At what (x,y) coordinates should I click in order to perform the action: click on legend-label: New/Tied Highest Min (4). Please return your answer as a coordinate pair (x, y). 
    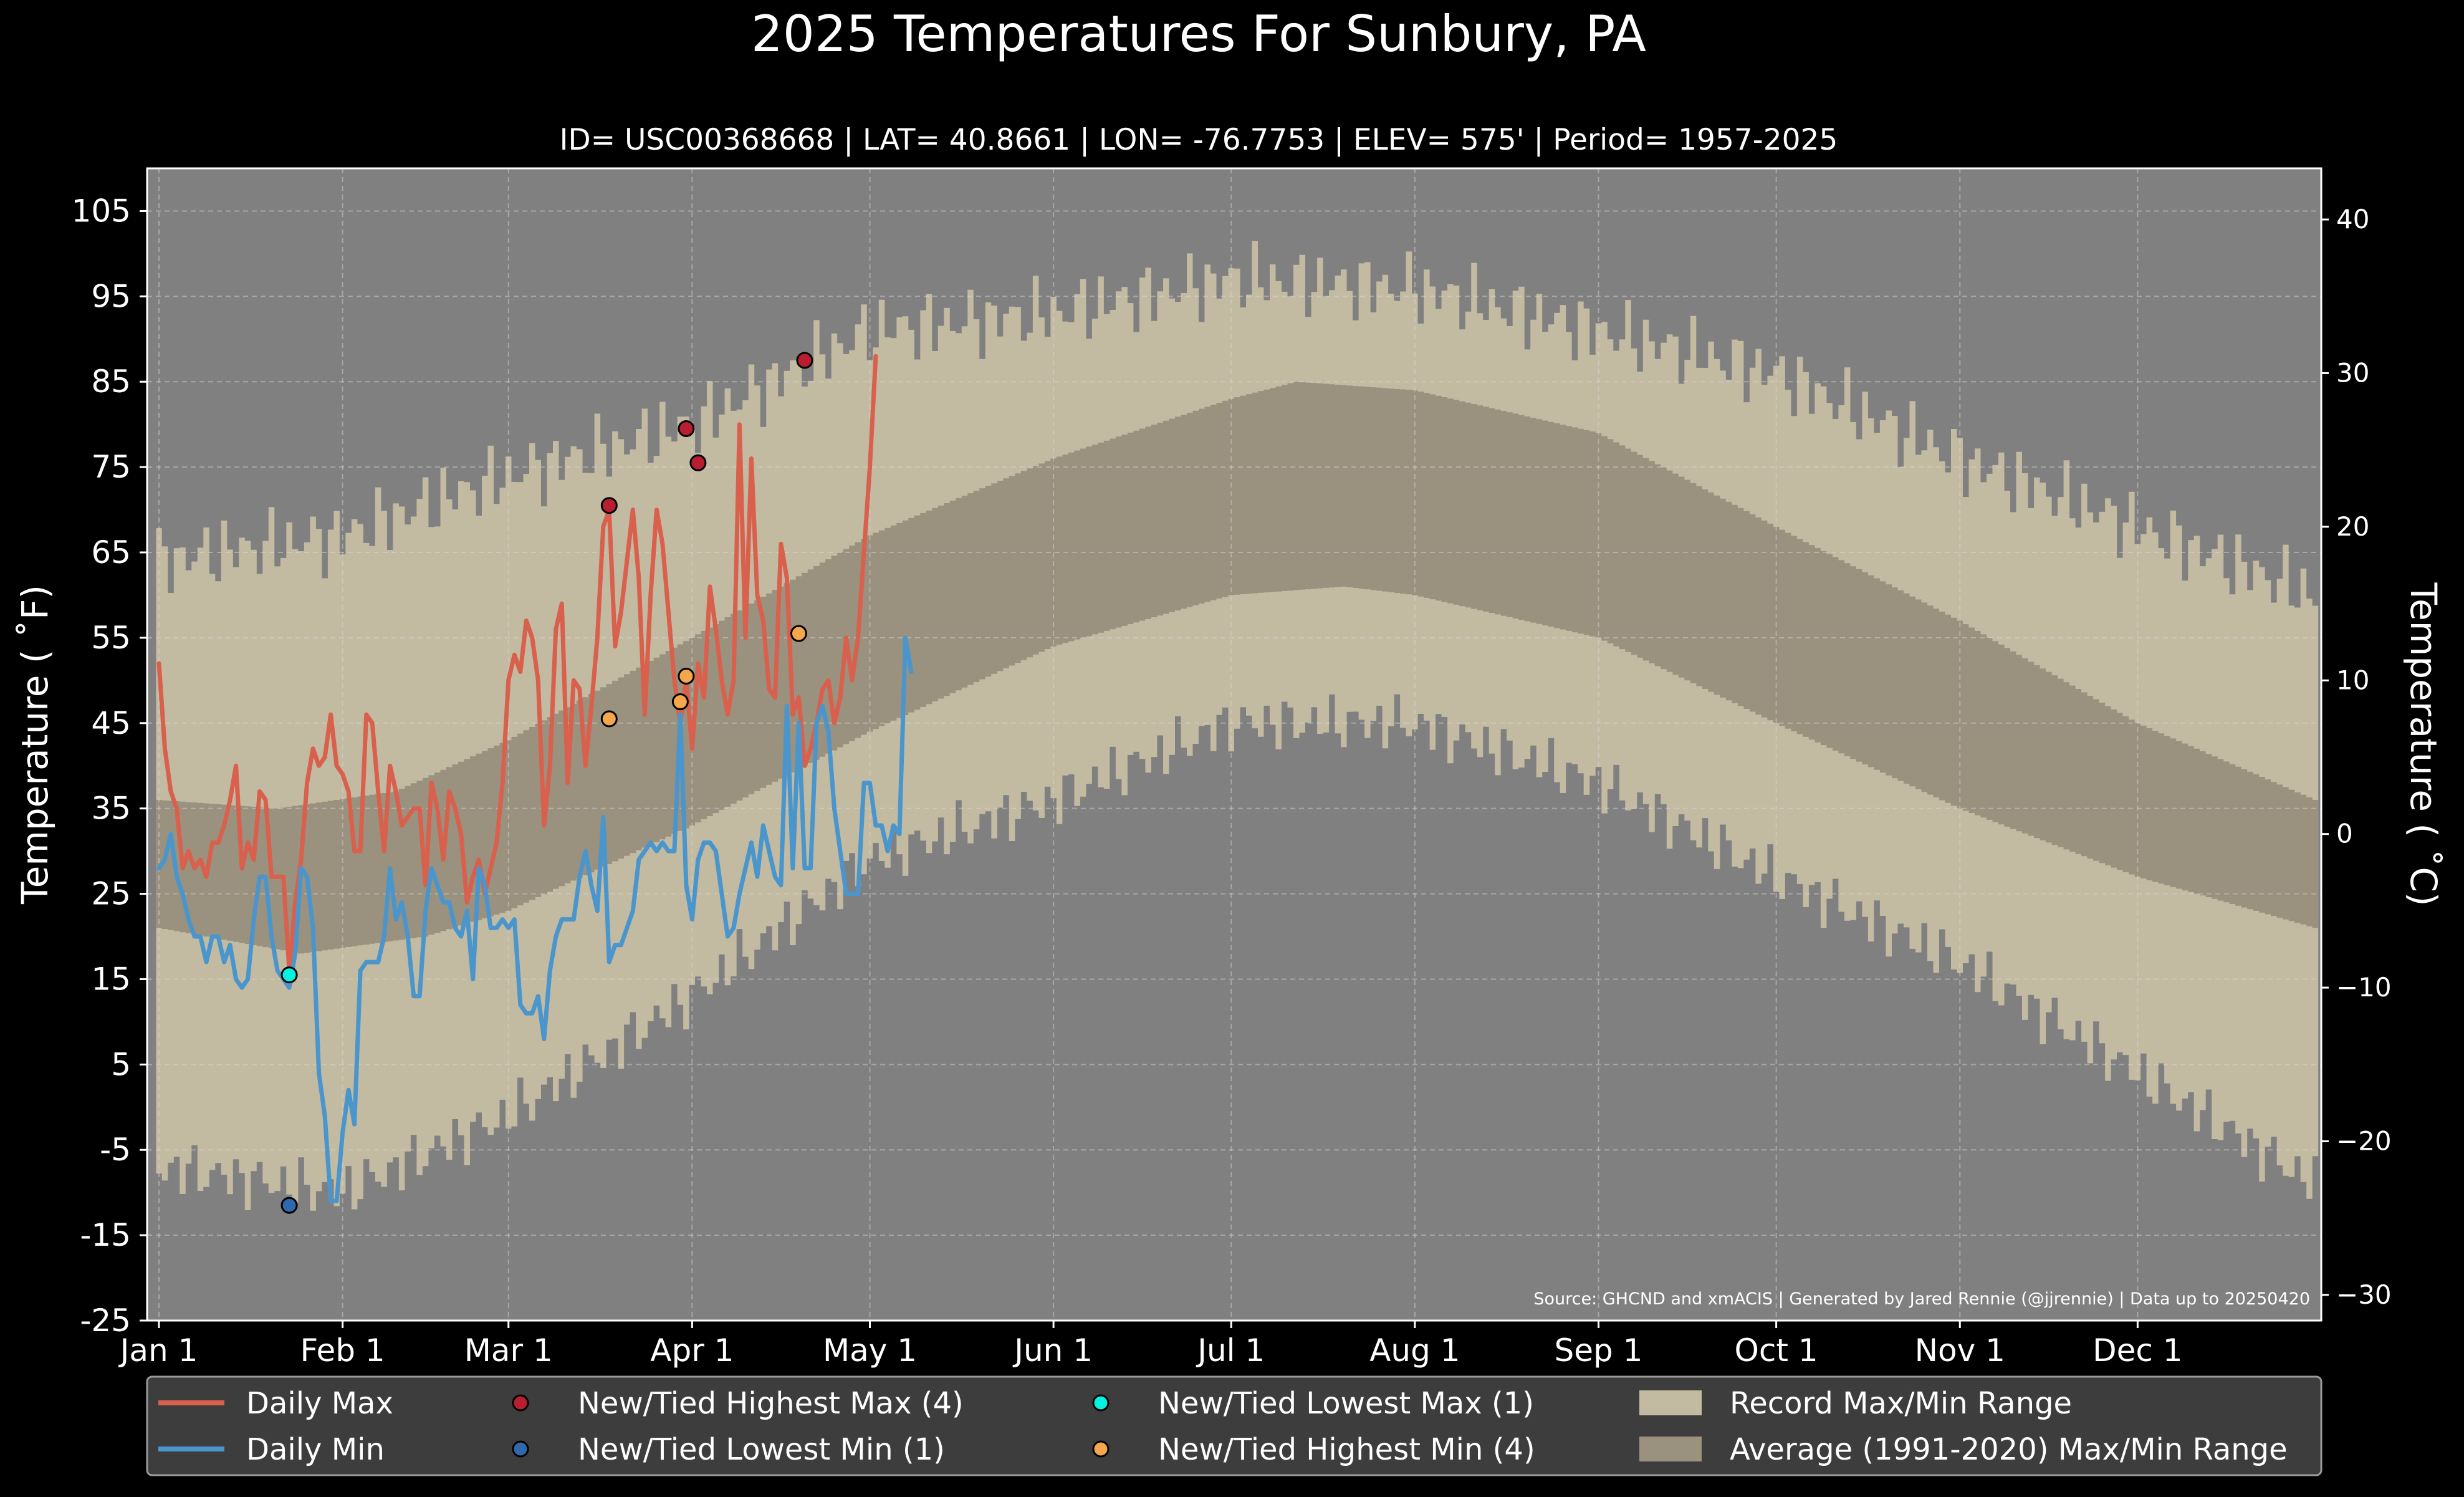
    Looking at the image, I should click on (1346, 1449).